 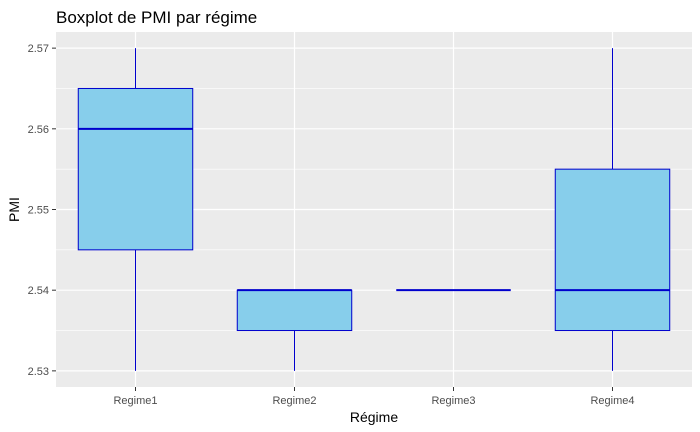 What do you see at coordinates (612, 401) in the screenshot?
I see `x-tick-label: Regime4` at bounding box center [612, 401].